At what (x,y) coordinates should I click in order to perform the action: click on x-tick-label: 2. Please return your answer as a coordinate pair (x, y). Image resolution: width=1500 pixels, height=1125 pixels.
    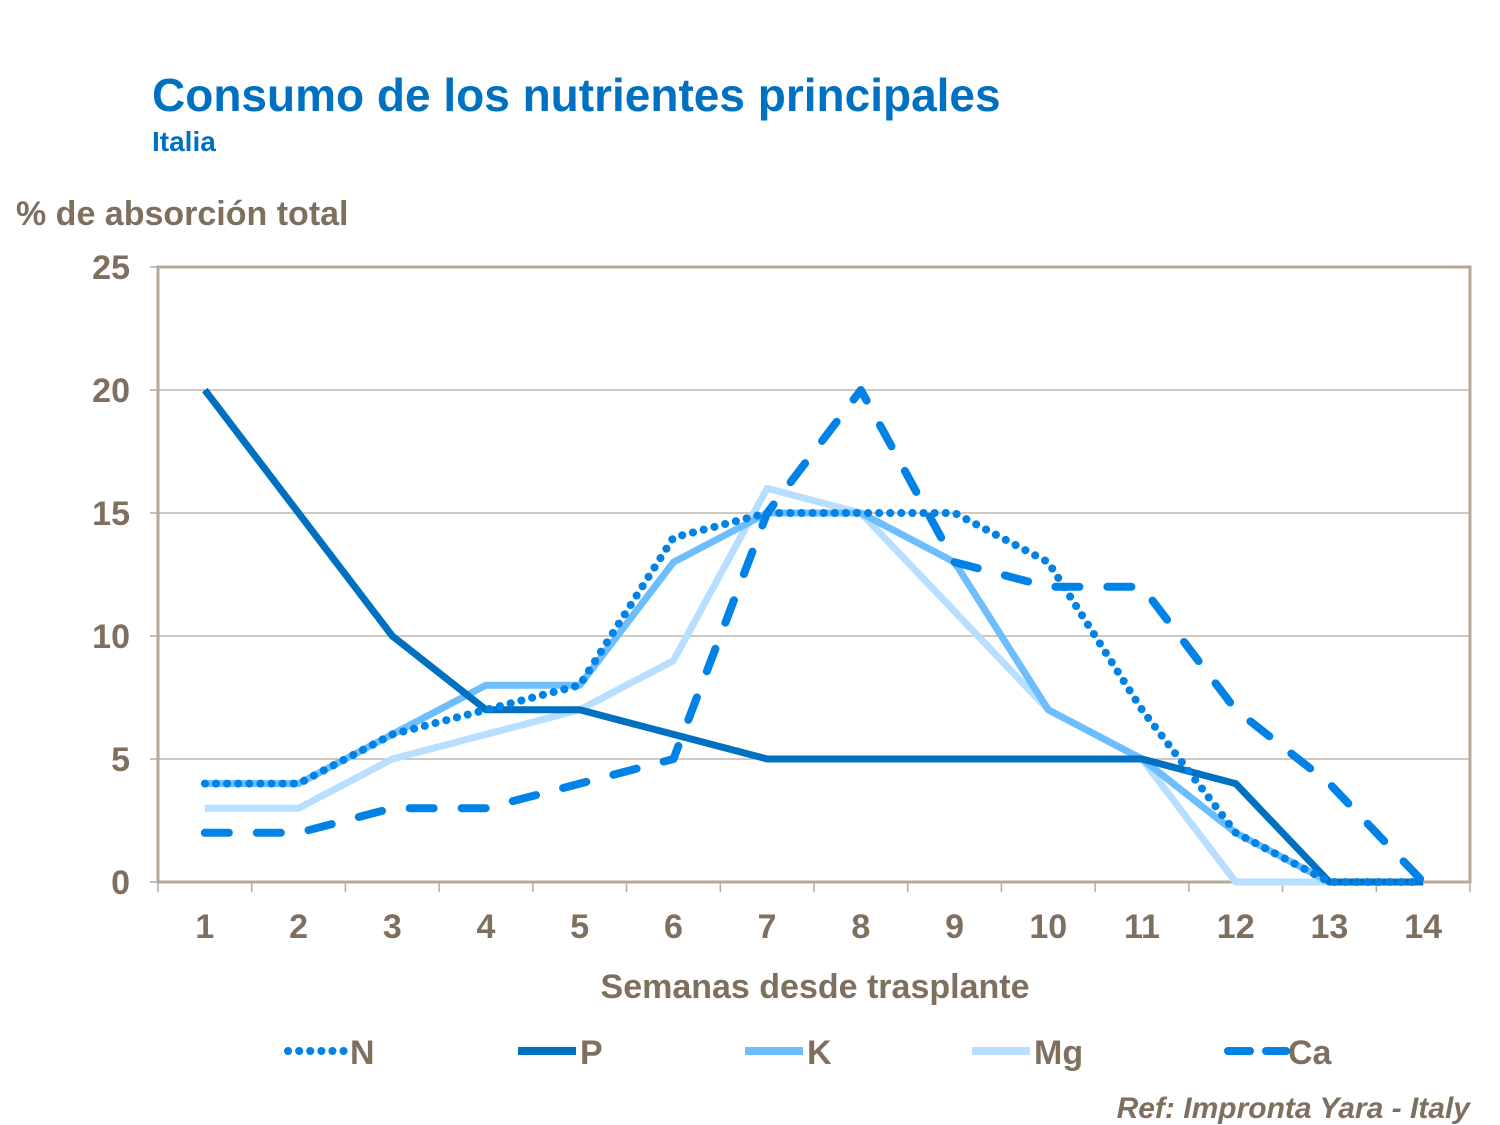
    Looking at the image, I should click on (298, 927).